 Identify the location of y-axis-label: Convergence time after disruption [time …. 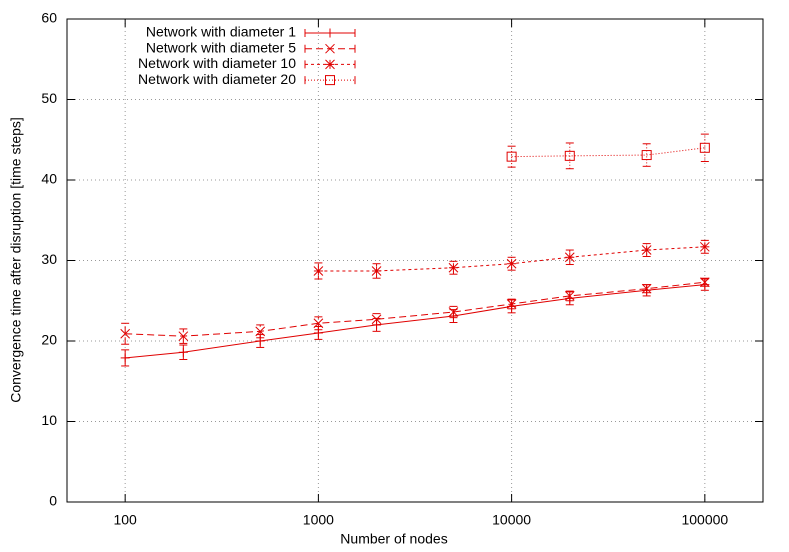
(16, 260).